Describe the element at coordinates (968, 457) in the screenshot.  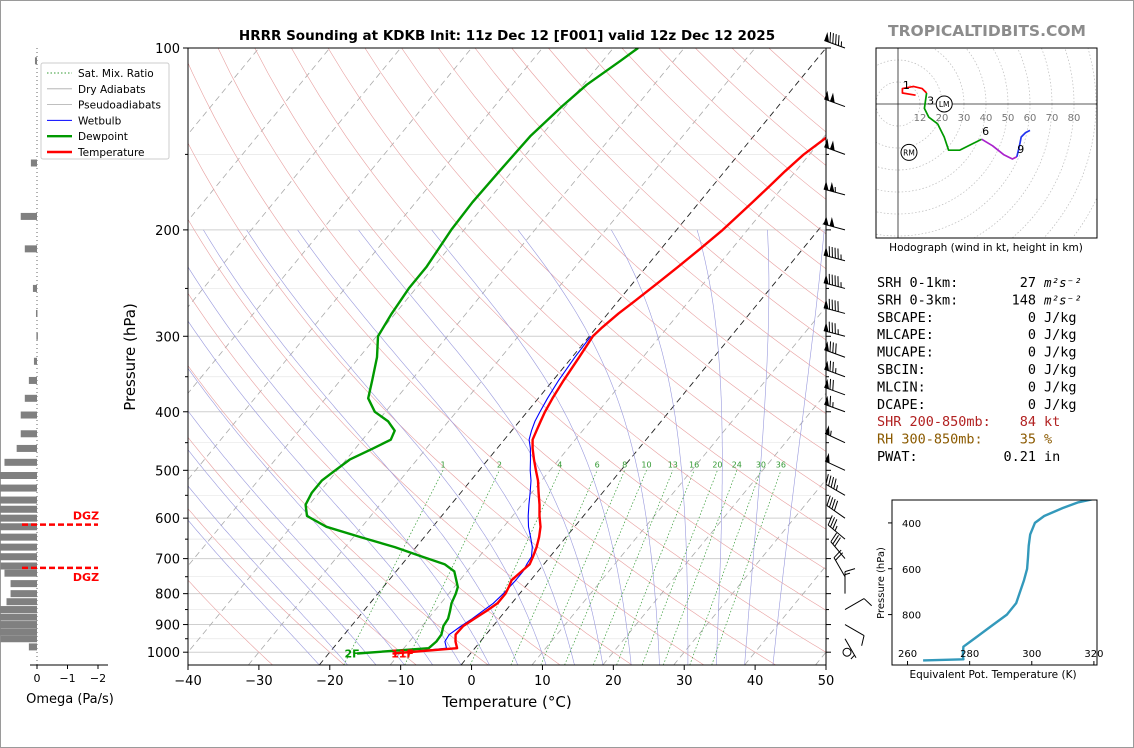
I see `parameter-row: PWAT: 0.21 in` at that location.